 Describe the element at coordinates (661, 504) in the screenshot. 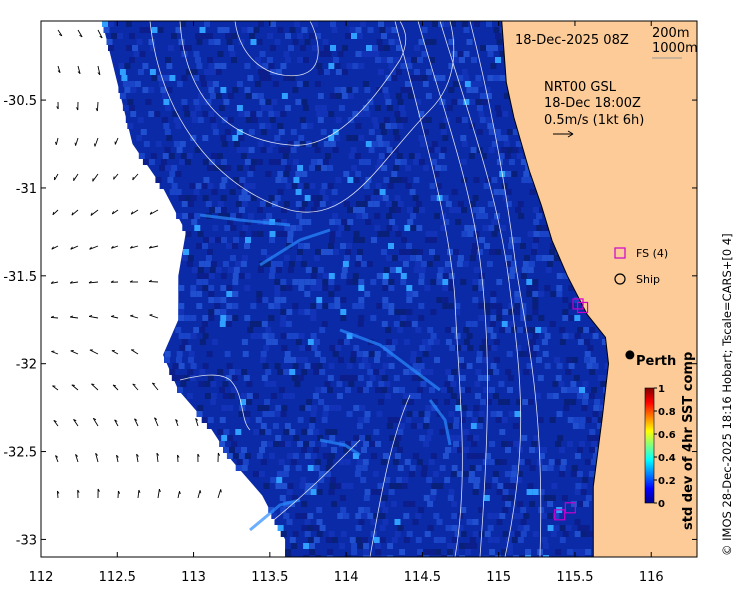

I see `colorbar-tick-label: 0` at that location.